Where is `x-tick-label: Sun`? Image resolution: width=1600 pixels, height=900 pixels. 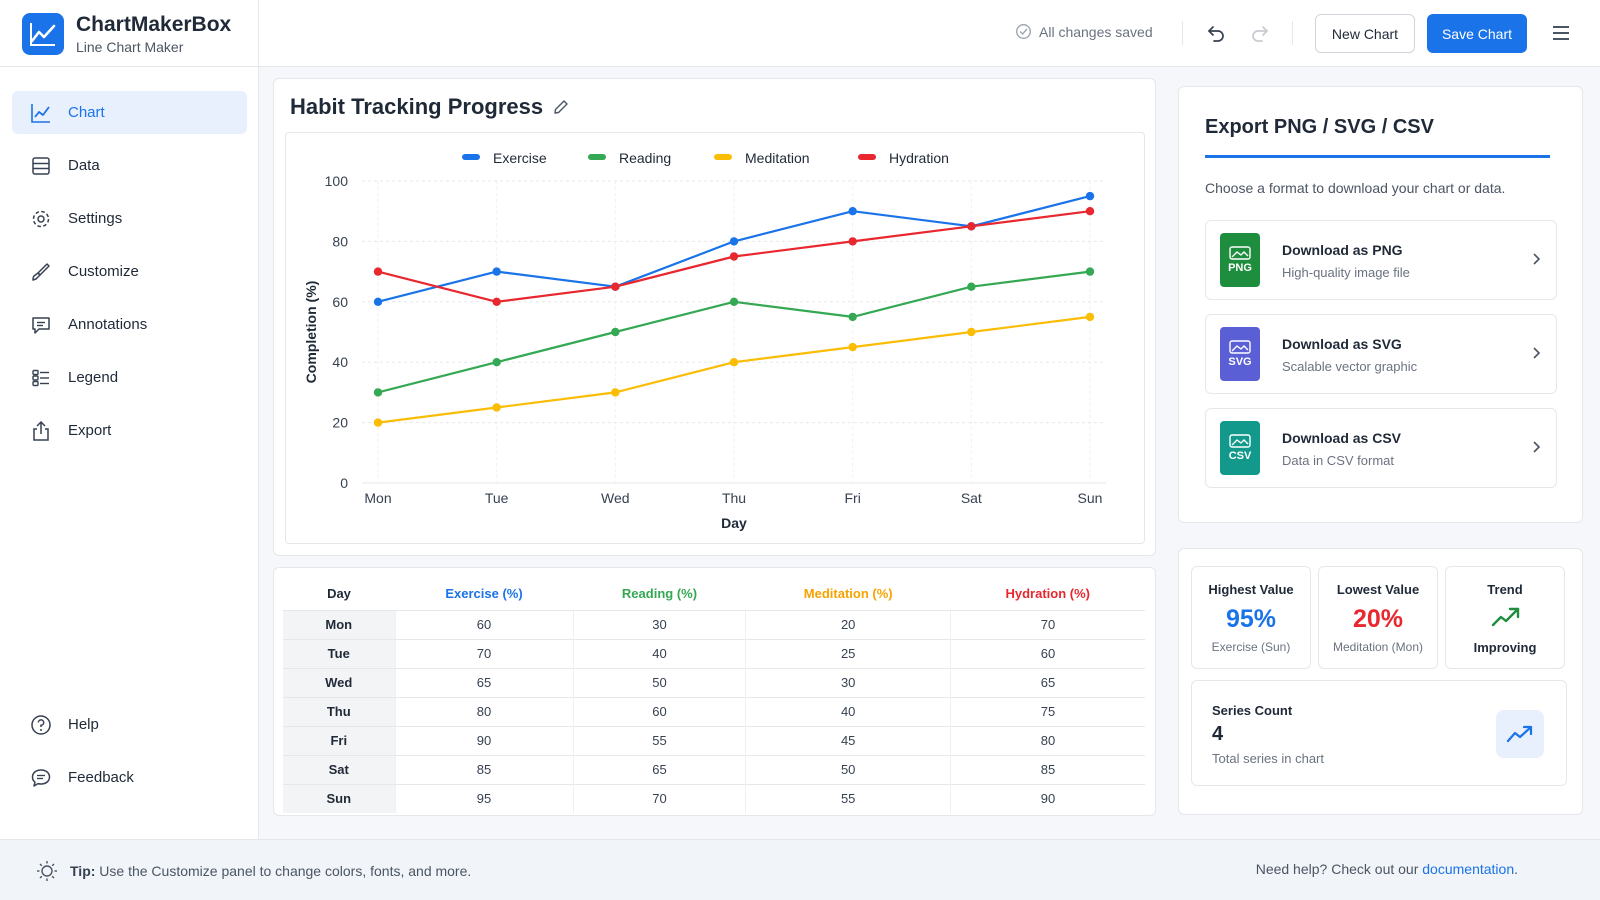 x-tick-label: Sun is located at coordinates (1090, 498).